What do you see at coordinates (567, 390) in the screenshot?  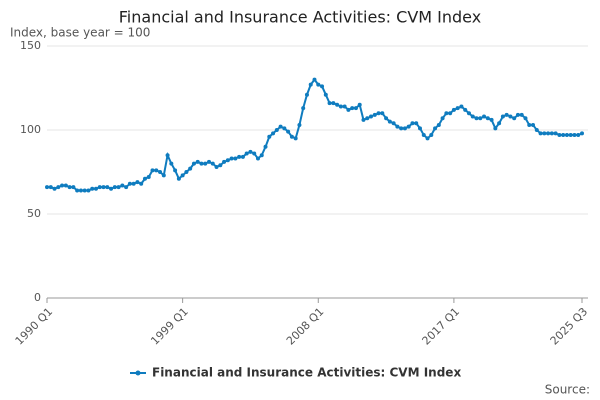 I see `source: Source:` at bounding box center [567, 390].